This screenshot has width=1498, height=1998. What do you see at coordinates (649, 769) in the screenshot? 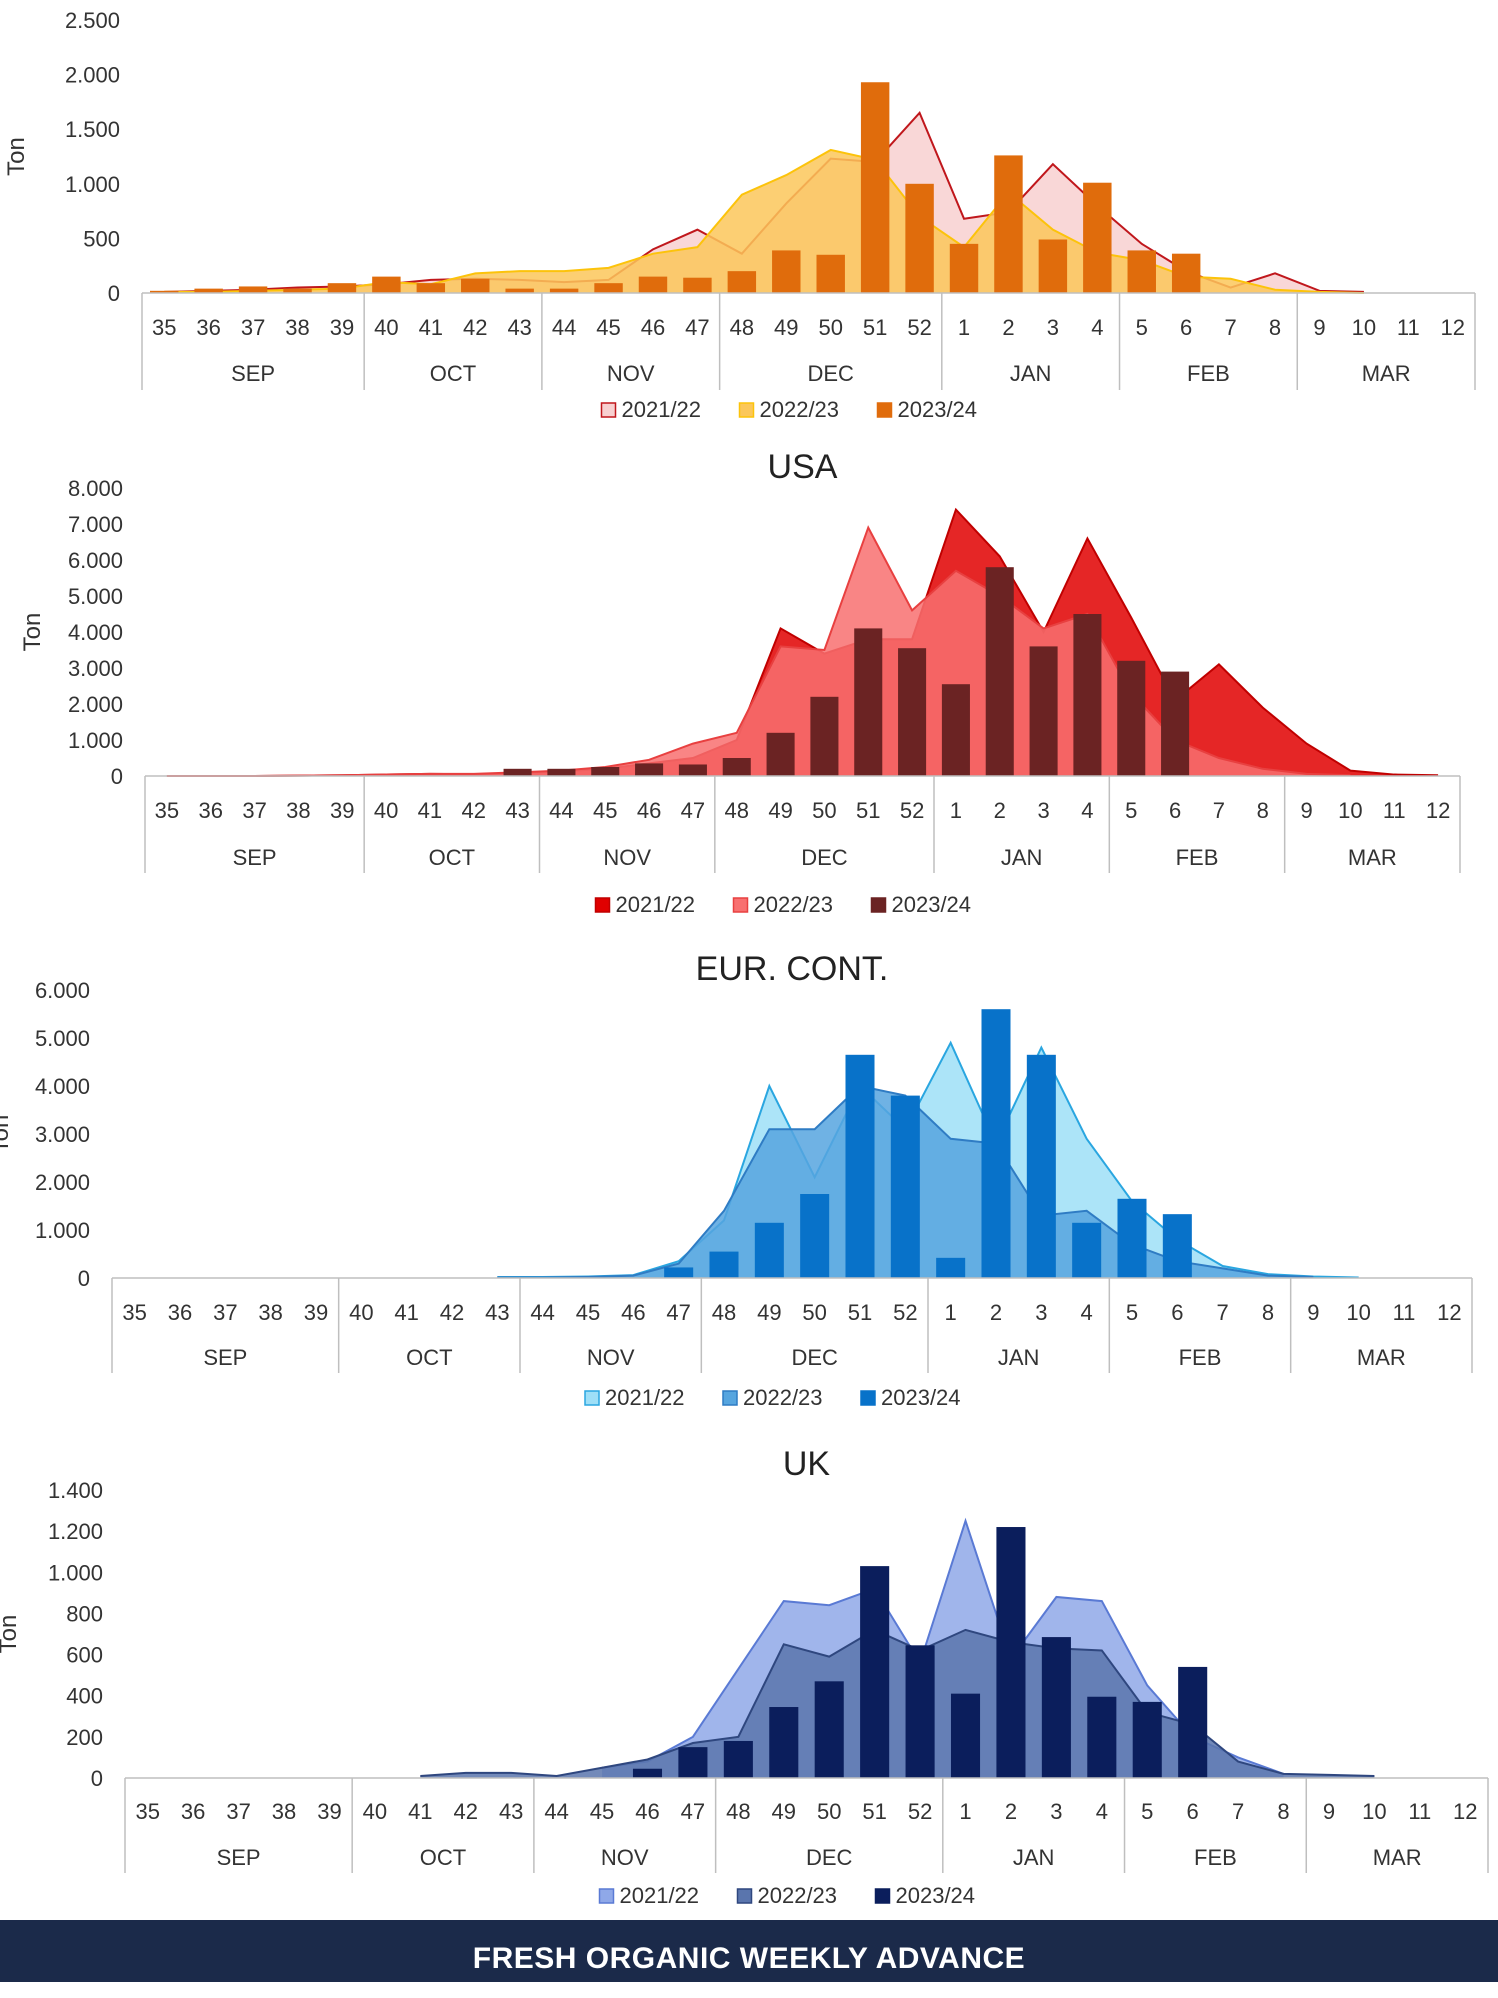
I see `bar-2023-24-wk46` at bounding box center [649, 769].